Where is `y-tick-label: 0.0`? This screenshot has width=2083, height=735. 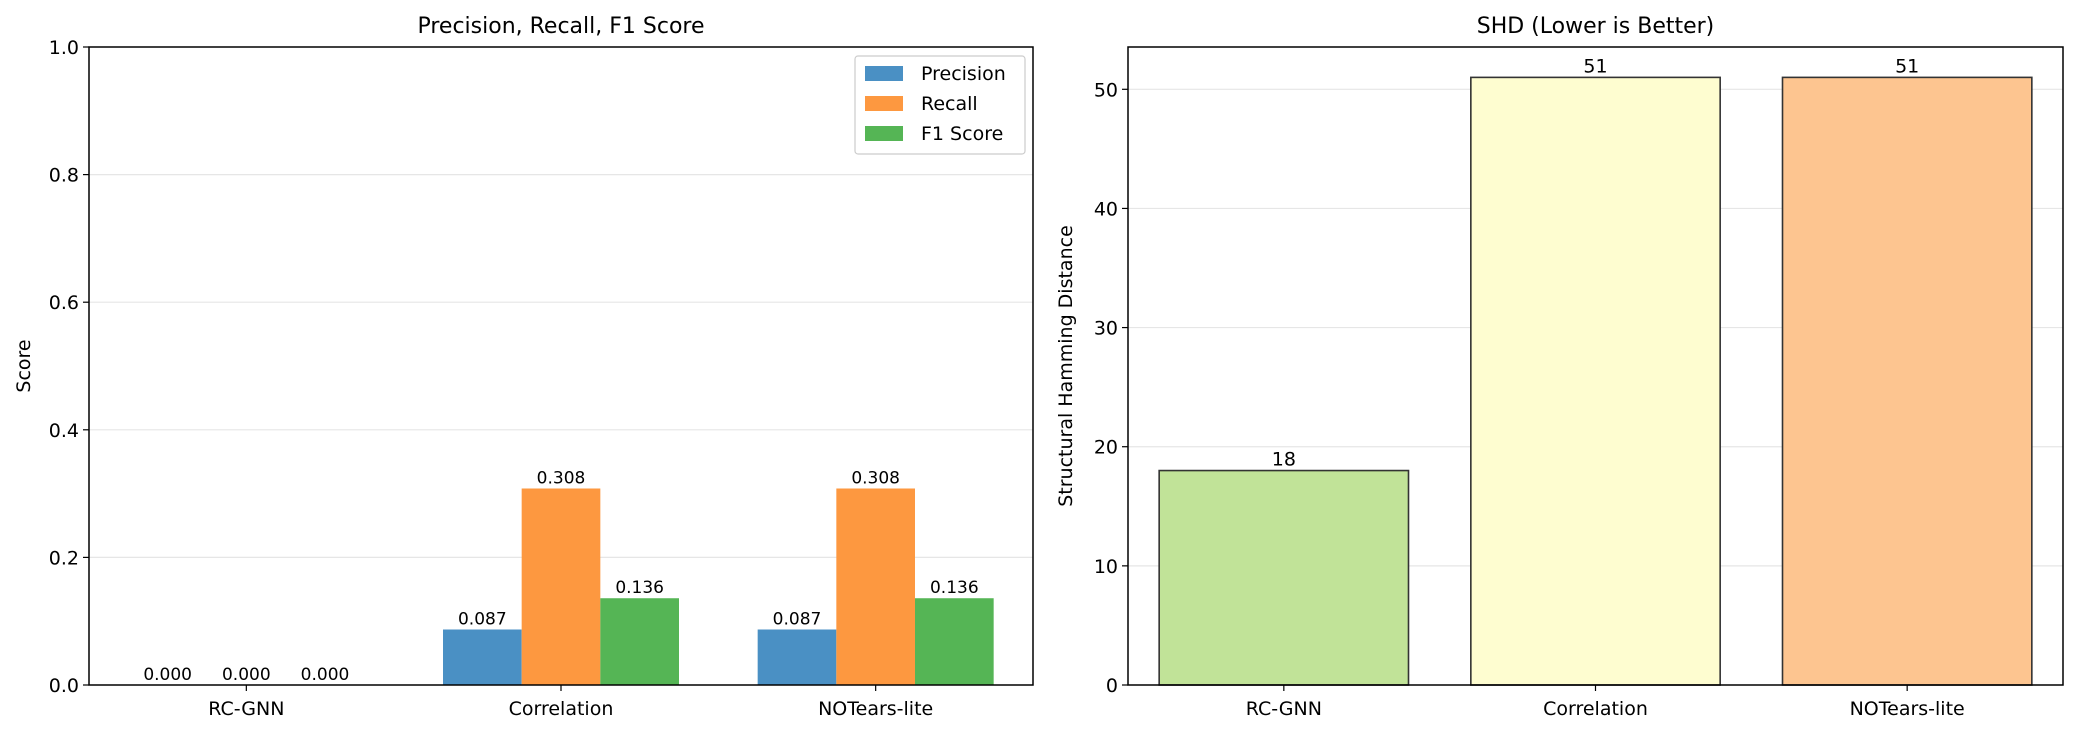 y-tick-label: 0.0 is located at coordinates (64, 686).